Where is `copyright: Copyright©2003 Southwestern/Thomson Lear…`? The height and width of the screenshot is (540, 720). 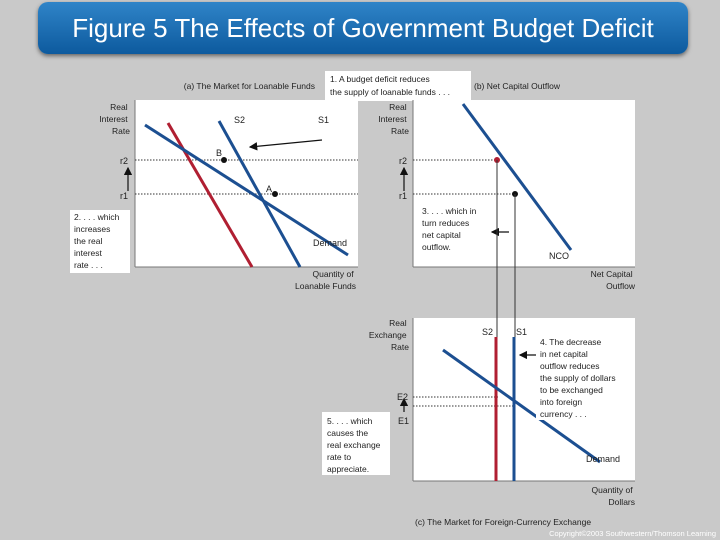 copyright: Copyright©2003 Southwestern/Thomson Lear… is located at coordinates (632, 533).